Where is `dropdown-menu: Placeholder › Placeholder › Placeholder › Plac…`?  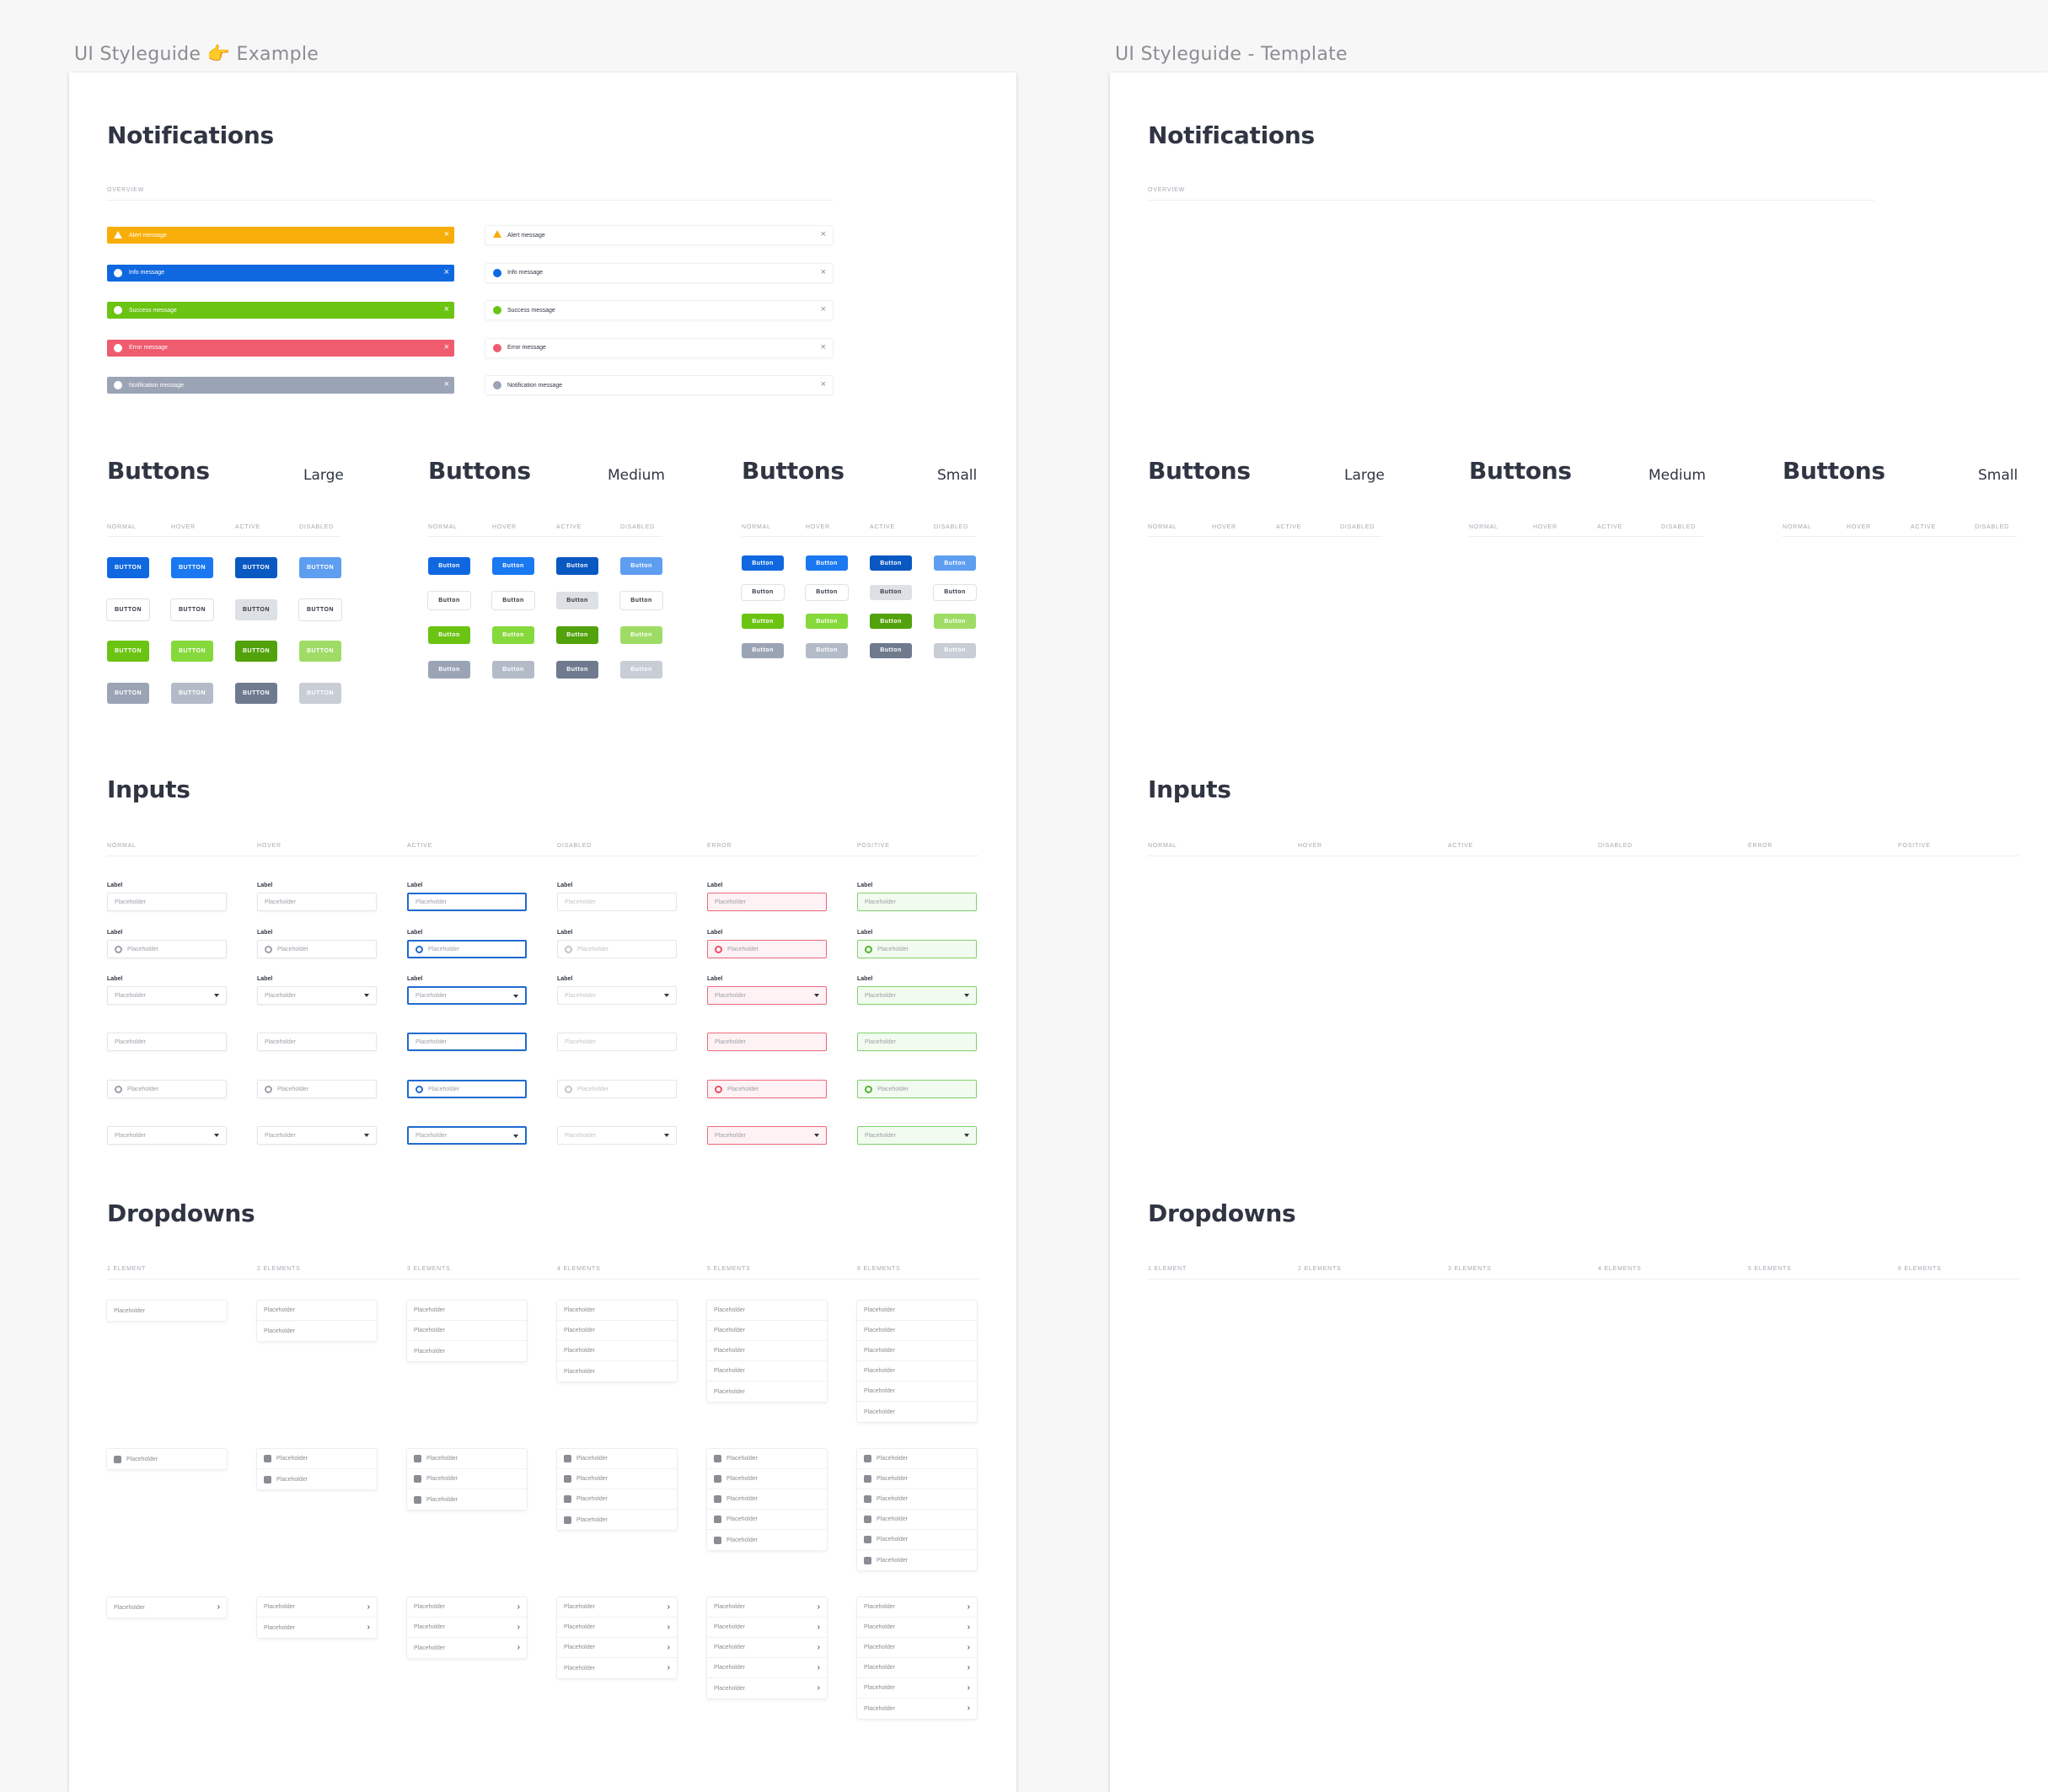 dropdown-menu: Placeholder › Placeholder › Placeholder › Plac… is located at coordinates (767, 1648).